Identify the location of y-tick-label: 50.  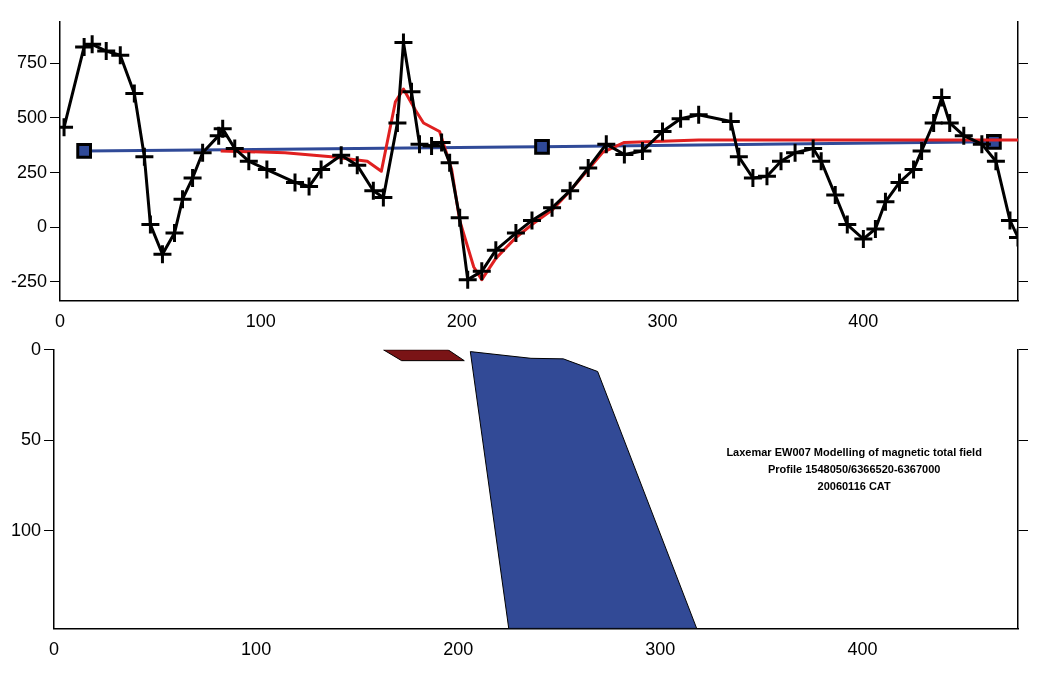
(31, 439).